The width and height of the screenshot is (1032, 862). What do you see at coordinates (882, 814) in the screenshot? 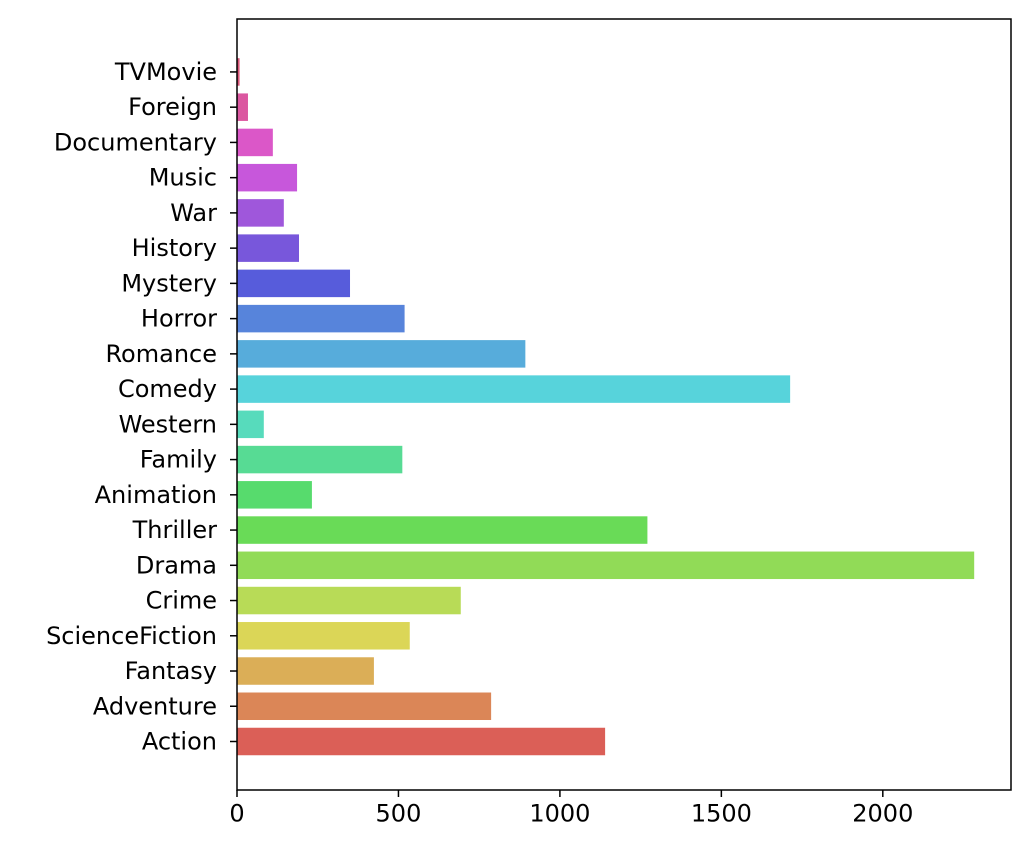
I see `x-tick-label: 2000` at bounding box center [882, 814].